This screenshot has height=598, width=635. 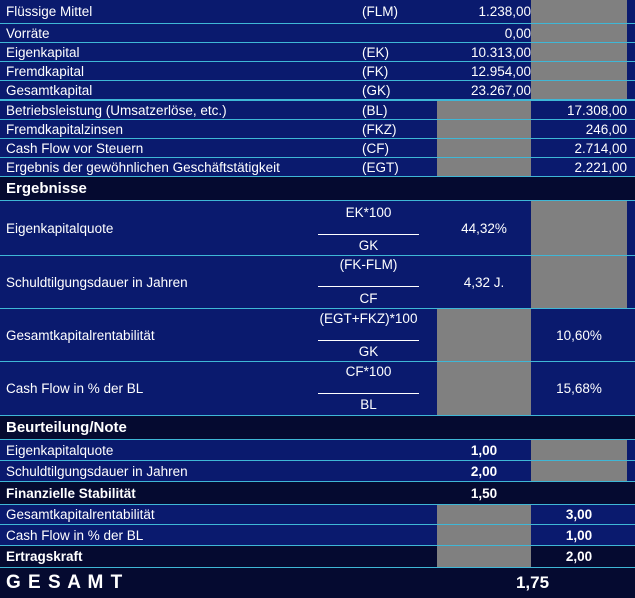 I want to click on subtotal-label: Ertragskraft, so click(x=44, y=556).